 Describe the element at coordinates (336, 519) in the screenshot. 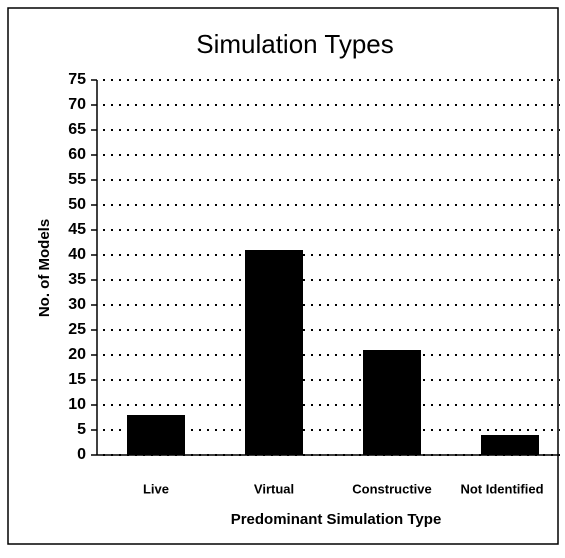

I see `x-axis-title: Predominant Simulation Type` at that location.